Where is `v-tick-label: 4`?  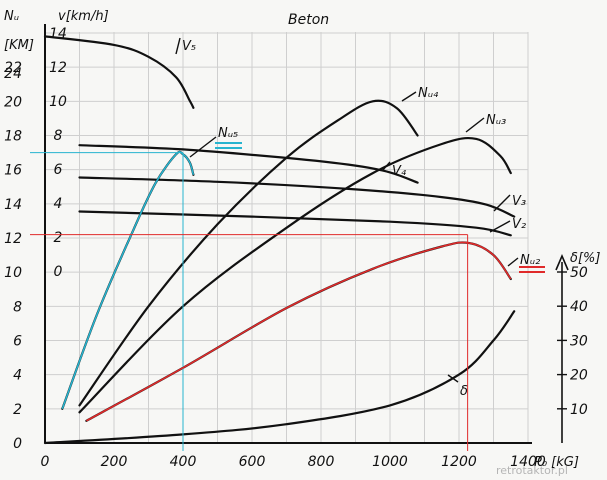
v-tick-label: 4 is located at coordinates (58, 204).